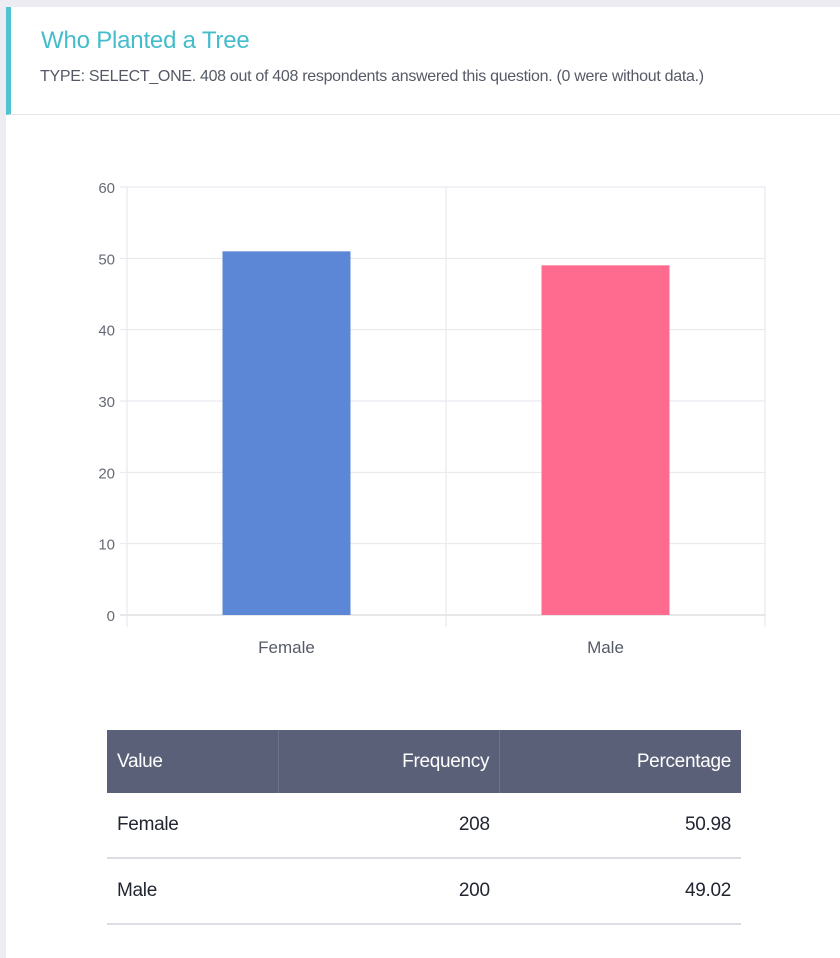  Describe the element at coordinates (389, 826) in the screenshot. I see `row-frequency: 208` at that location.